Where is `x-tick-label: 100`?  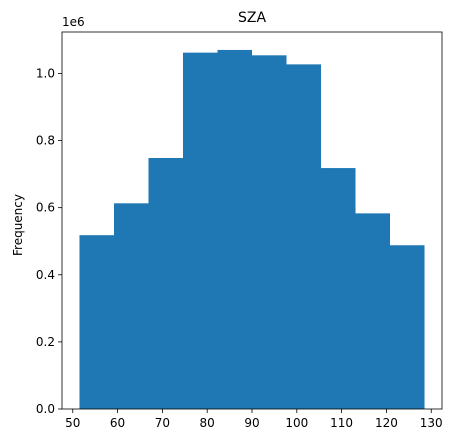 x-tick-label: 100 is located at coordinates (296, 423).